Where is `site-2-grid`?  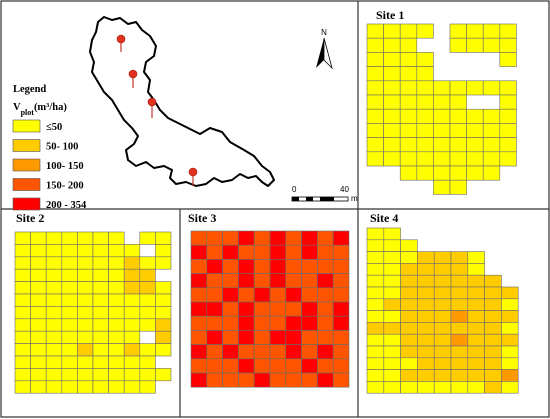
site-2-grid is located at coordinates (93, 312).